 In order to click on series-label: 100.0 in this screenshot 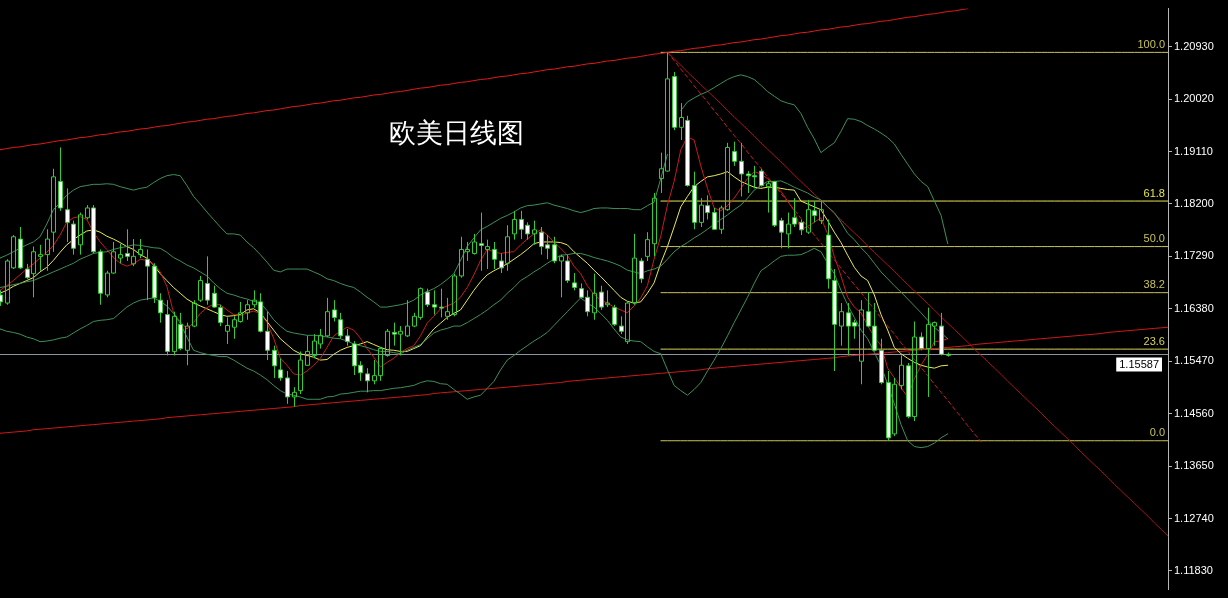, I will do `click(1151, 43)`.